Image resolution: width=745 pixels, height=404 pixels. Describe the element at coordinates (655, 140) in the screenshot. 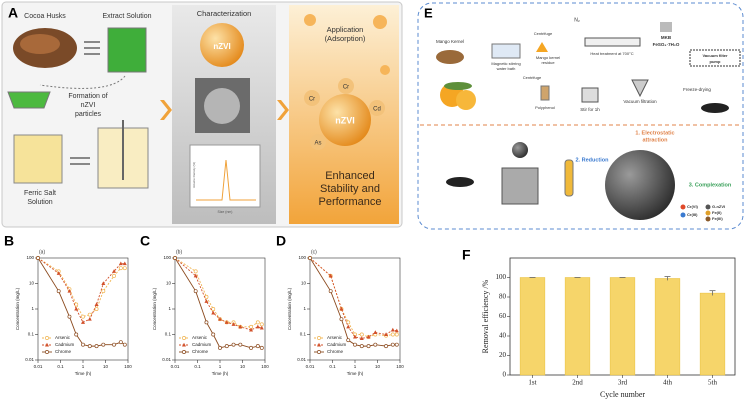

I see `panel-e-text: attraction` at that location.